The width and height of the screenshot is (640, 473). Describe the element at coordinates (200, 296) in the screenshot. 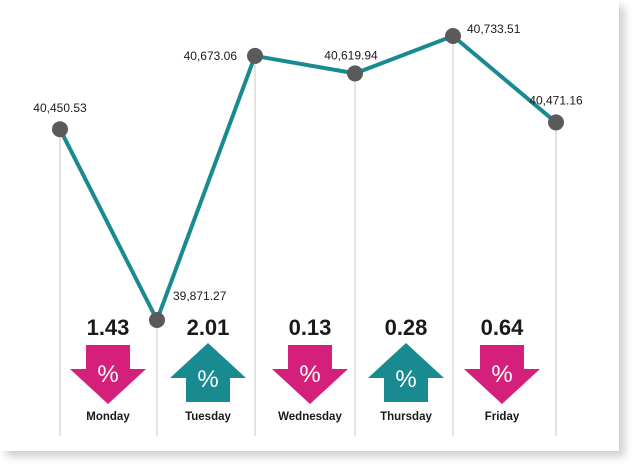

I see `point-label: 39,871.27` at that location.